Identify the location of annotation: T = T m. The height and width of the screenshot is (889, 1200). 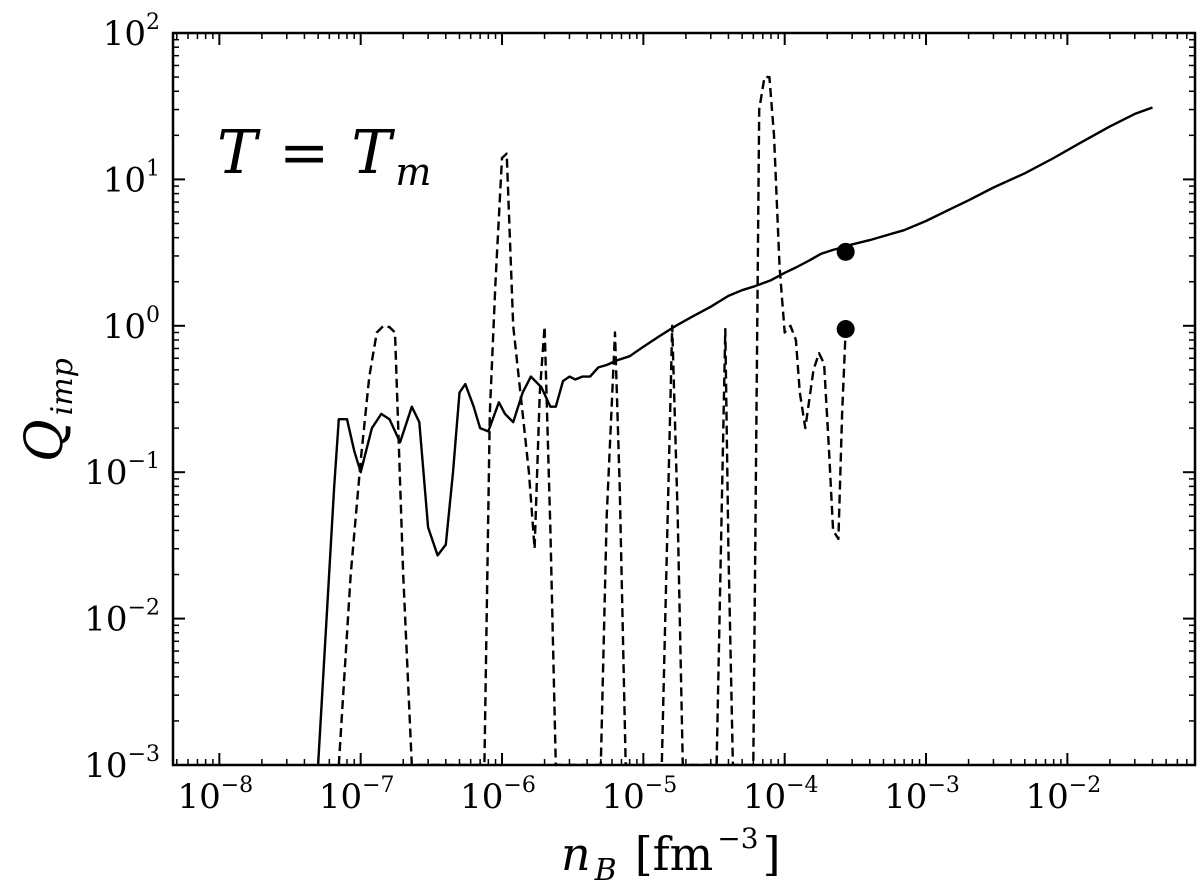
(324, 156).